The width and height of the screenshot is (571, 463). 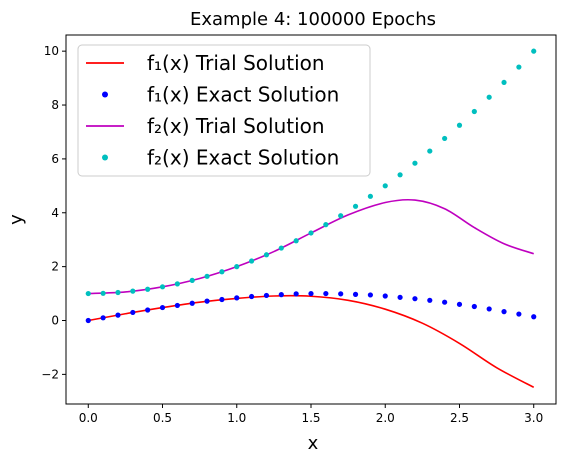 What do you see at coordinates (313, 443) in the screenshot?
I see `x-axis-label: x` at bounding box center [313, 443].